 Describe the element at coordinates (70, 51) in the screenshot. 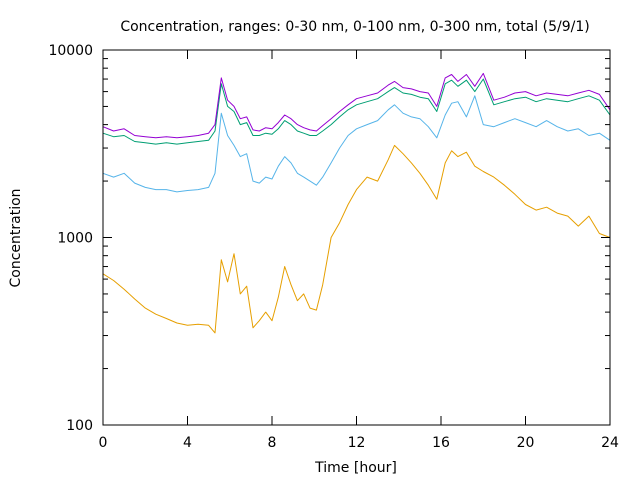

I see `y-tick-label: 10000` at that location.